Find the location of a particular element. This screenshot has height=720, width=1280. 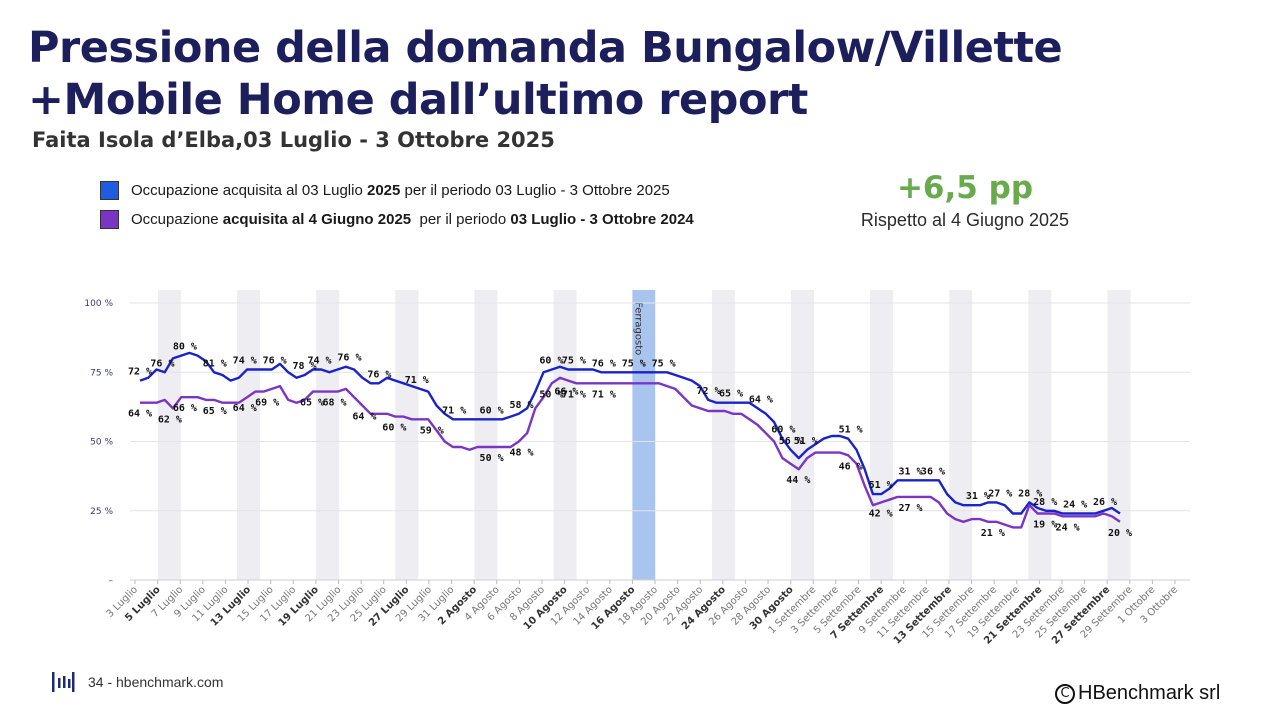

data-label-2024: 20 % is located at coordinates (1120, 533).